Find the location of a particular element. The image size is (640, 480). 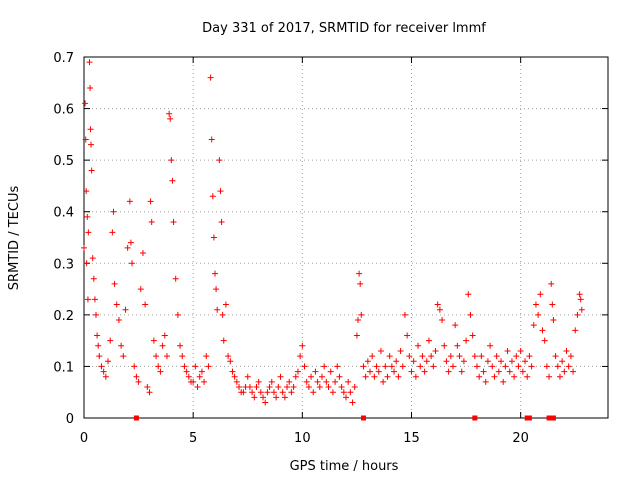

y-tick-label: 0.5 is located at coordinates (63, 161).